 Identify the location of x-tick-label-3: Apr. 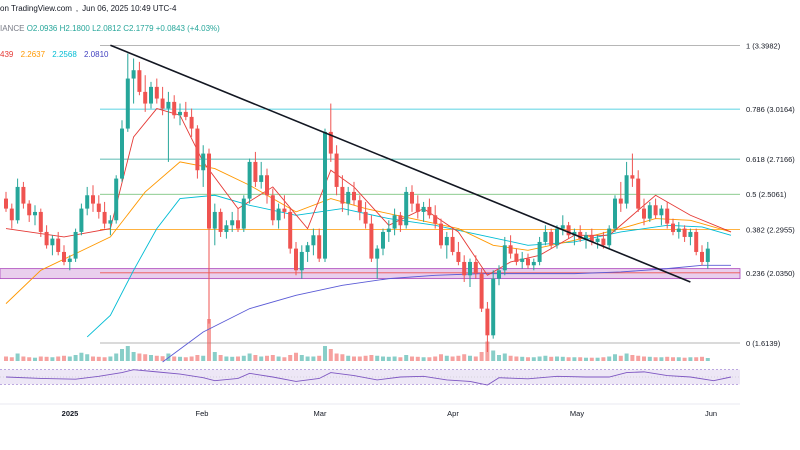
(453, 413).